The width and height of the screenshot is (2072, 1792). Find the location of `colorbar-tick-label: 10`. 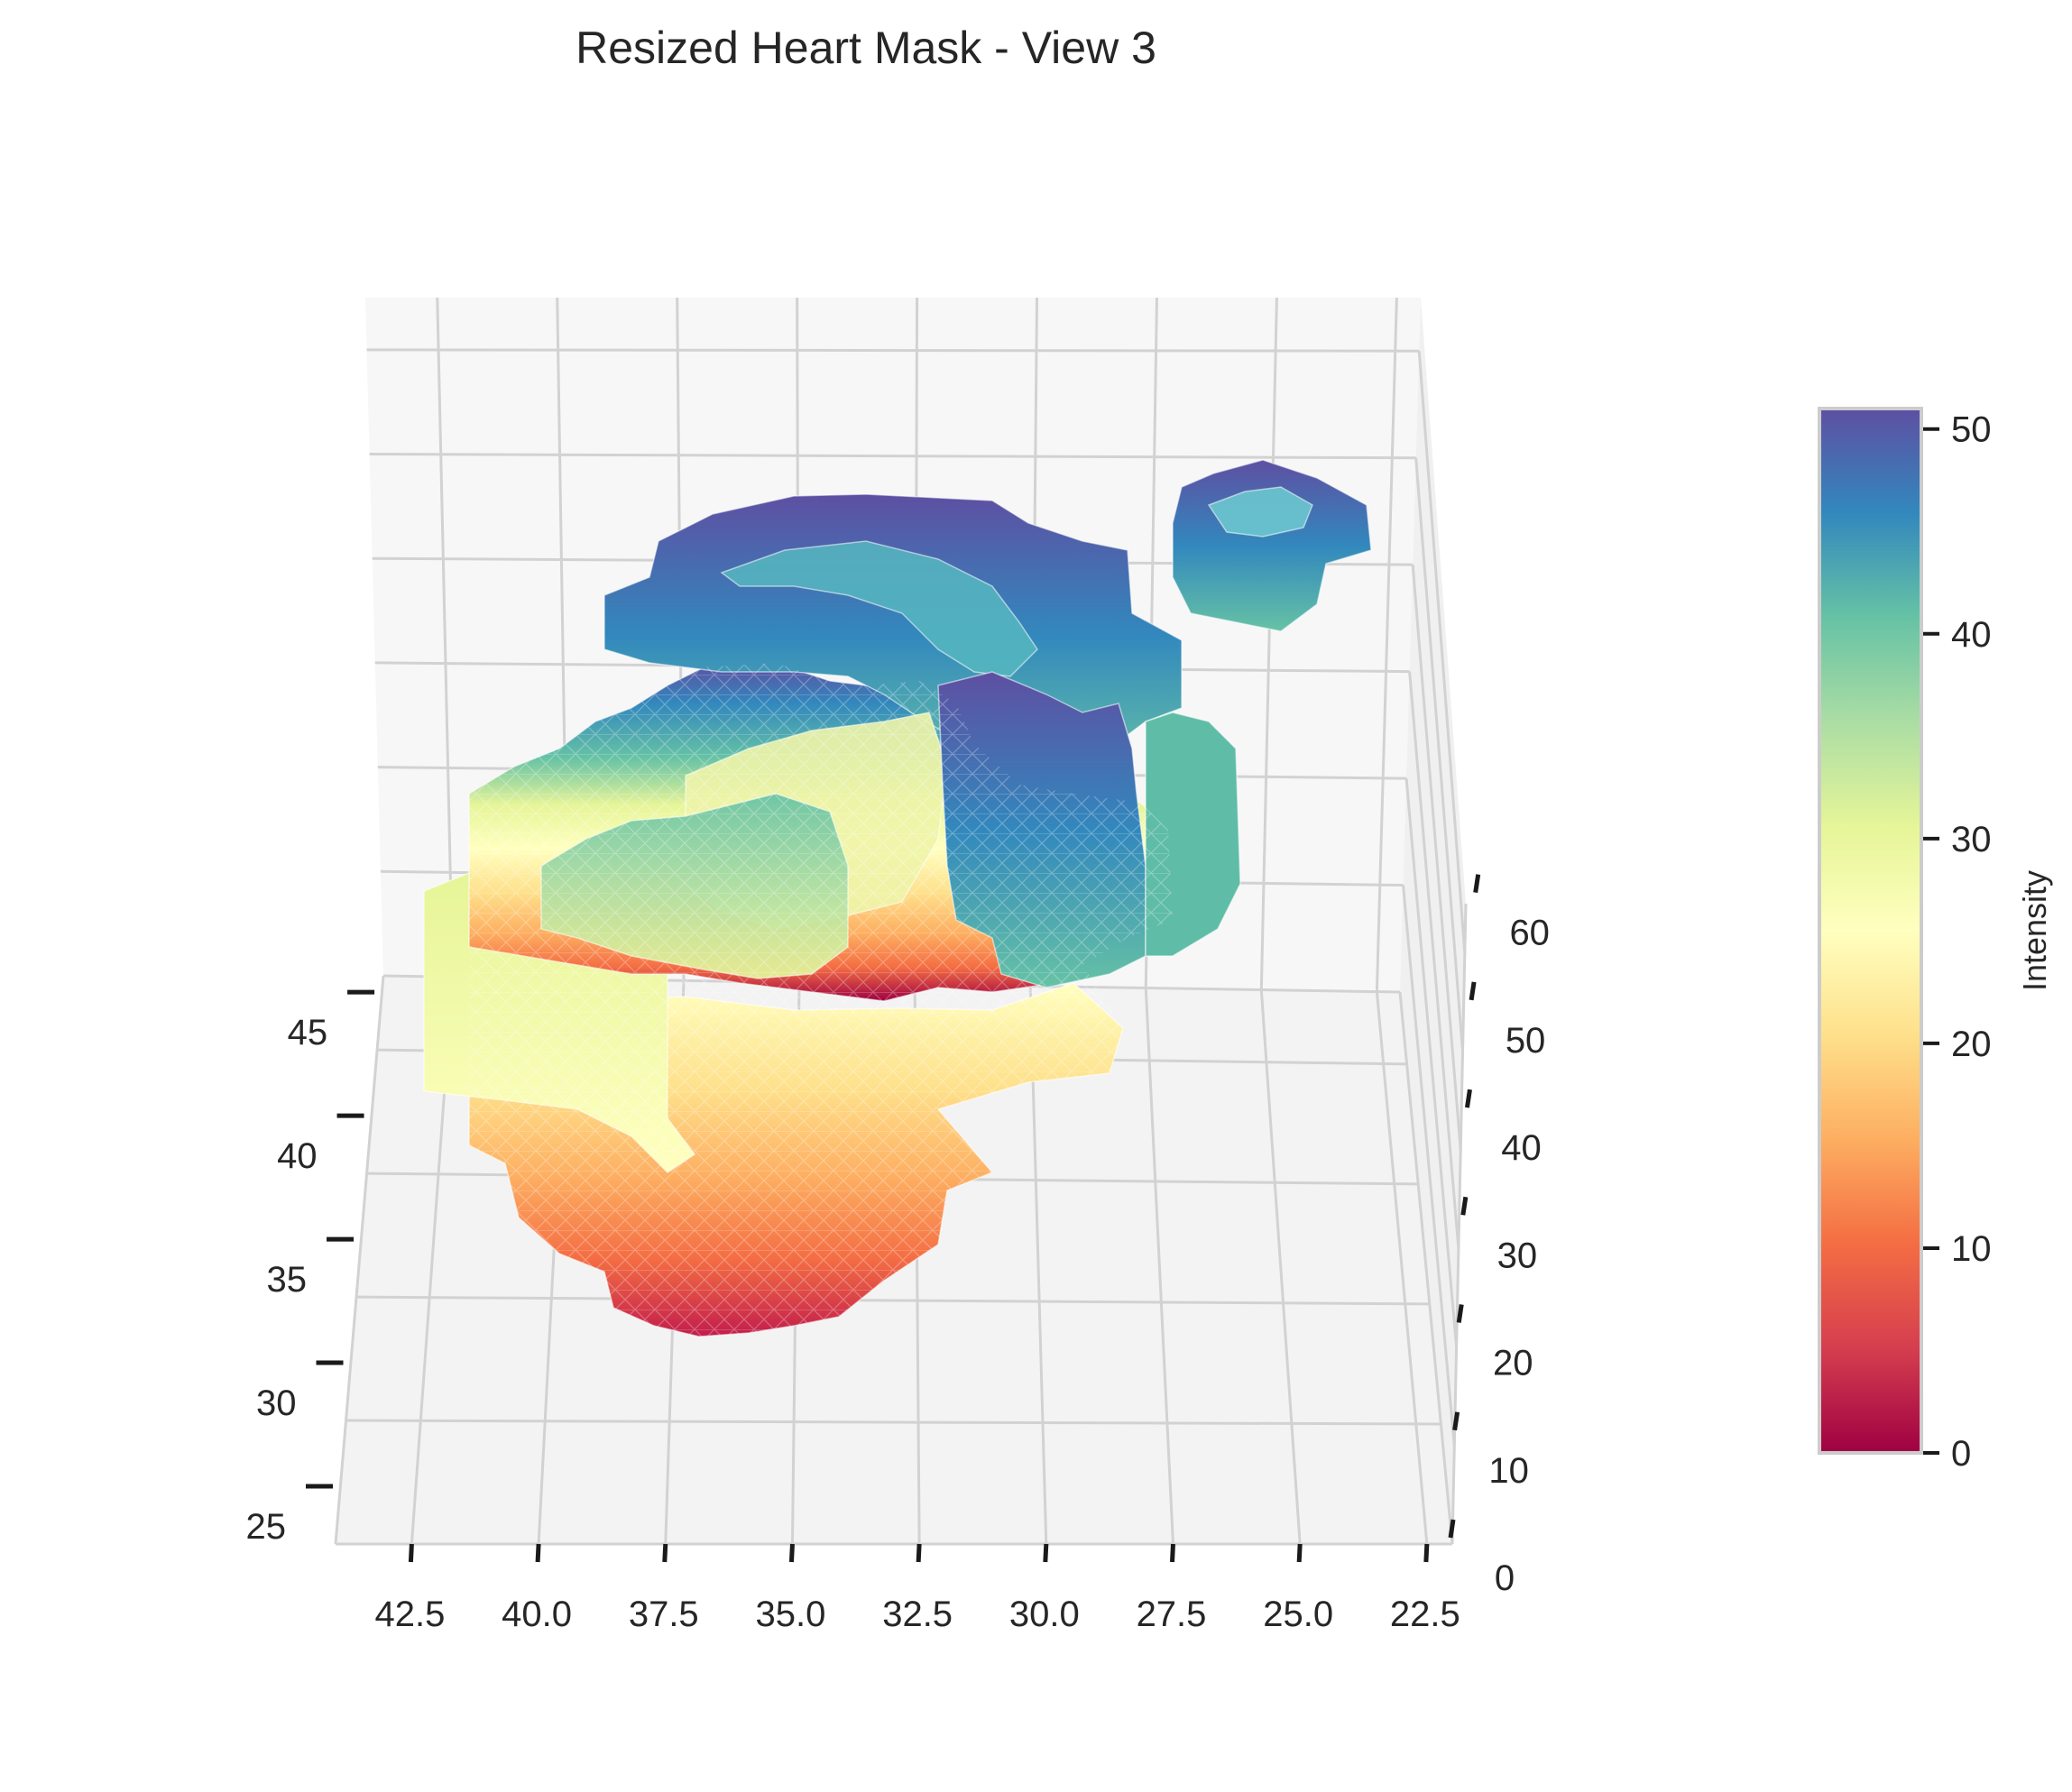

colorbar-tick-label: 10 is located at coordinates (1972, 1249).